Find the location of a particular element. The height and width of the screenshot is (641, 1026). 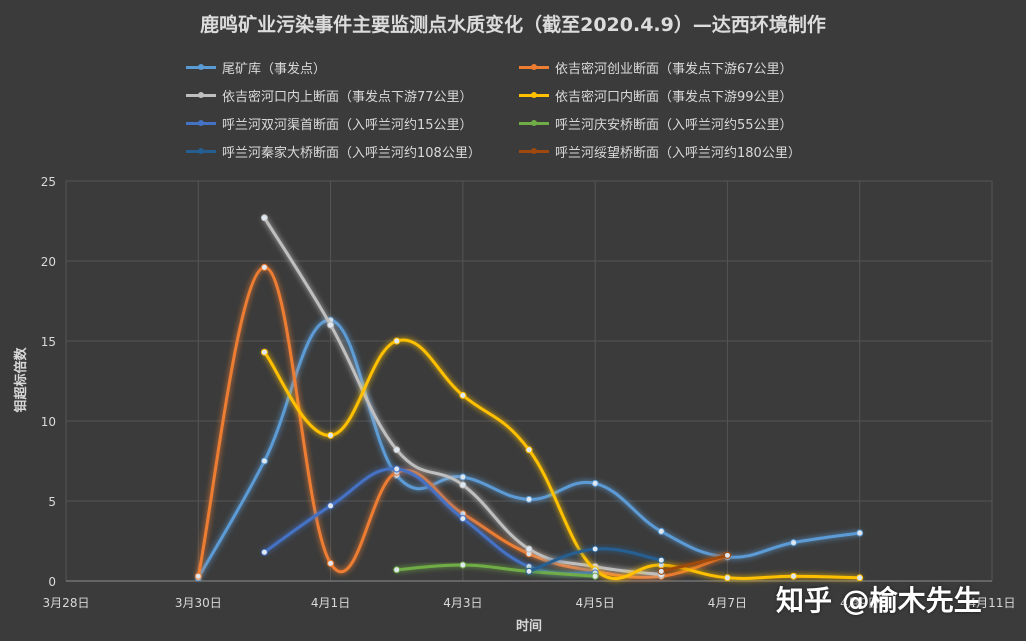

legend-label: 呼兰河双河渠首断面（入呼兰河约15公里） is located at coordinates (347, 125).